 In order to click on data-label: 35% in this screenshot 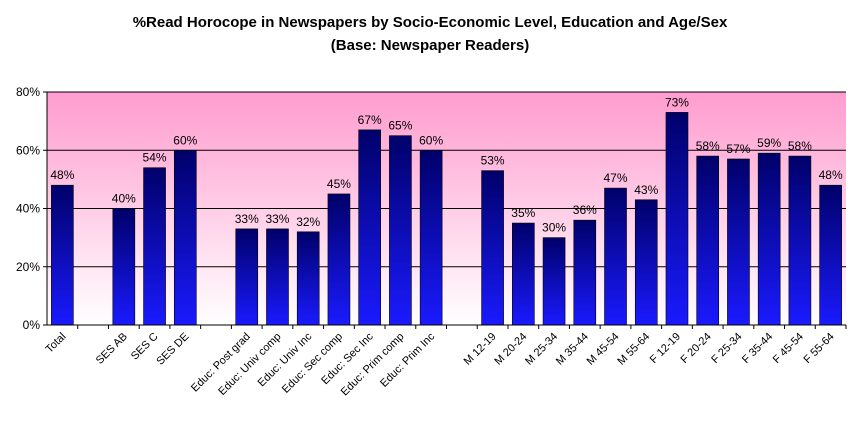, I will do `click(523, 213)`.